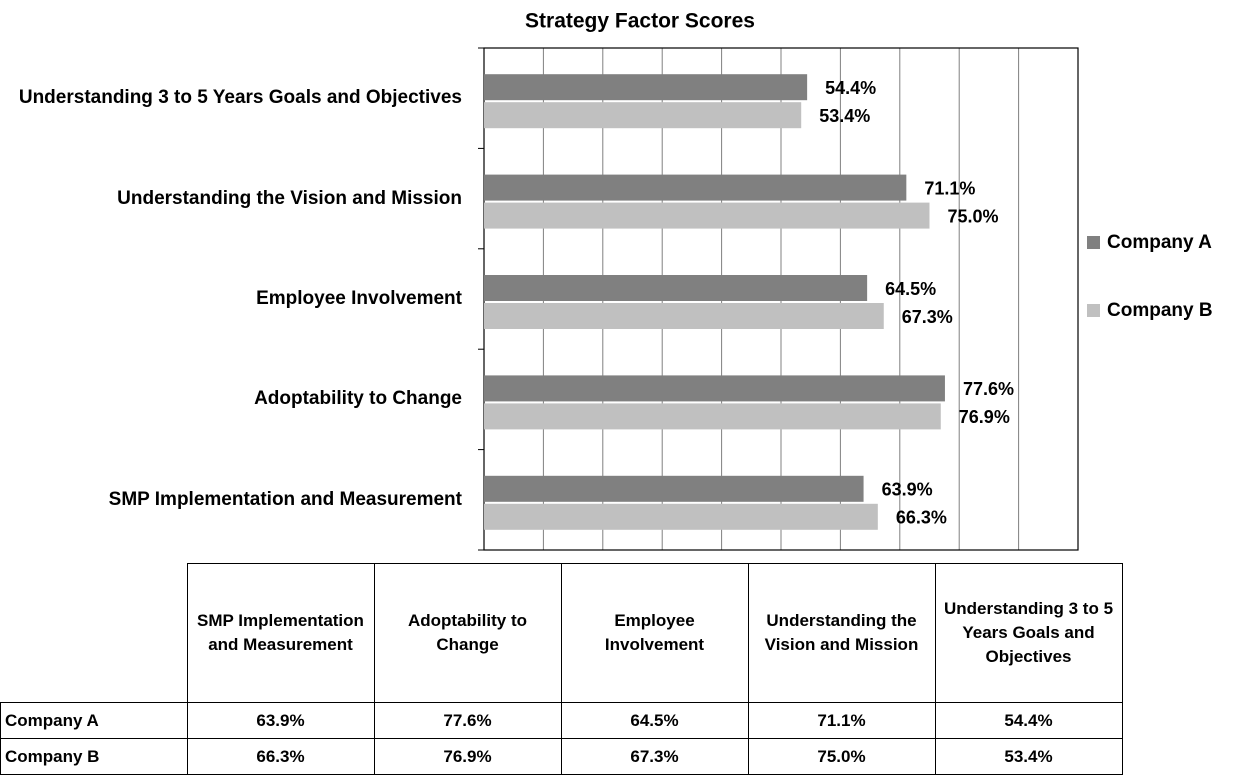  What do you see at coordinates (94, 720) in the screenshot?
I see `table-row-header: Company A` at bounding box center [94, 720].